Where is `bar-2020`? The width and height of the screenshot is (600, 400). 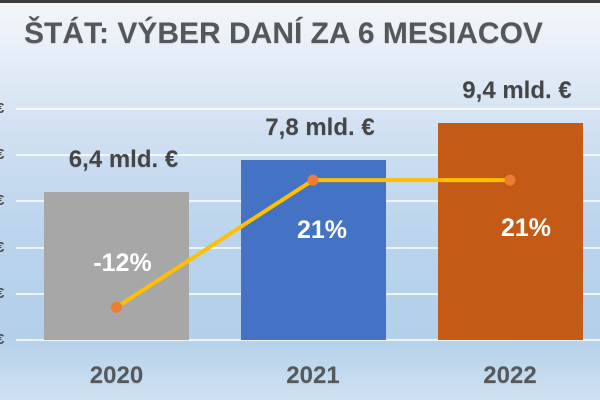 bar-2020 is located at coordinates (116, 266).